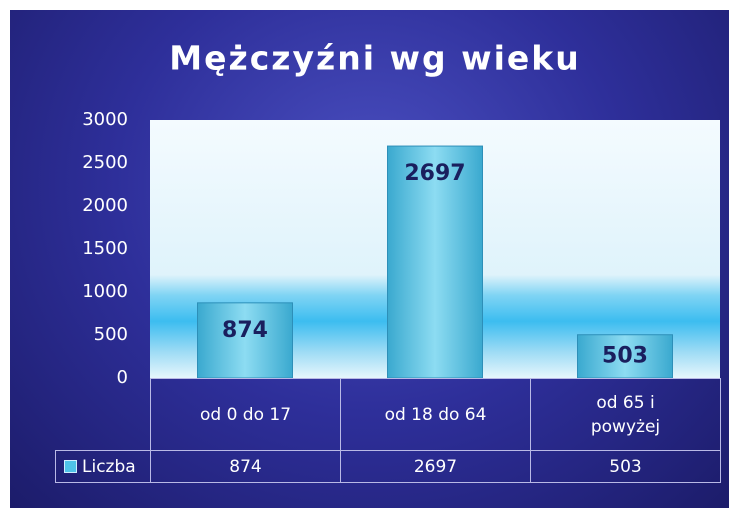 Image resolution: width=739 pixels, height=518 pixels. Describe the element at coordinates (245, 330) in the screenshot. I see `data-label: 874` at that location.